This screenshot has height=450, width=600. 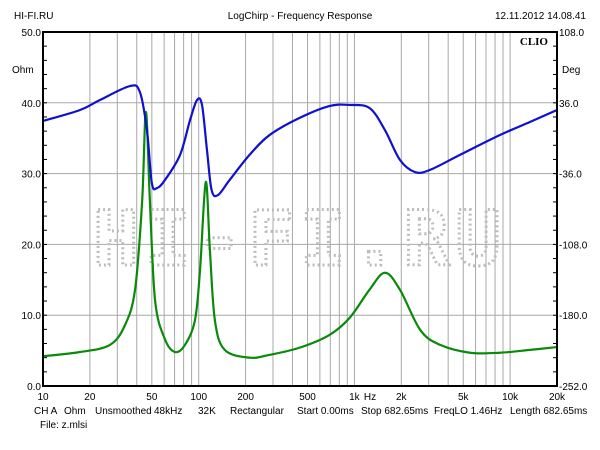 I want to click on y2-tick-label: -252.0, so click(x=573, y=387).